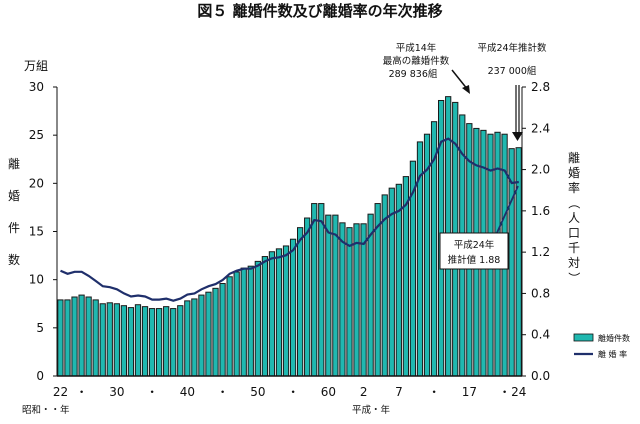 This screenshot has height=424, width=640. Describe the element at coordinates (36, 66) in the screenshot. I see `left-axis-unit: 万組` at that location.